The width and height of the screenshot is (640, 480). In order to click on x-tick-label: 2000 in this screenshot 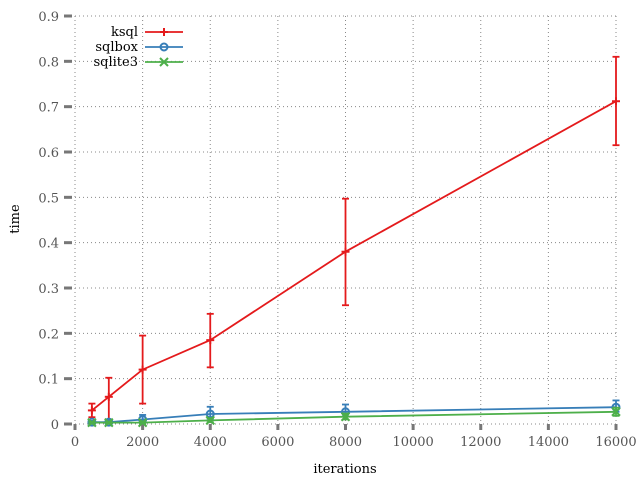, I will do `click(142, 442)`.